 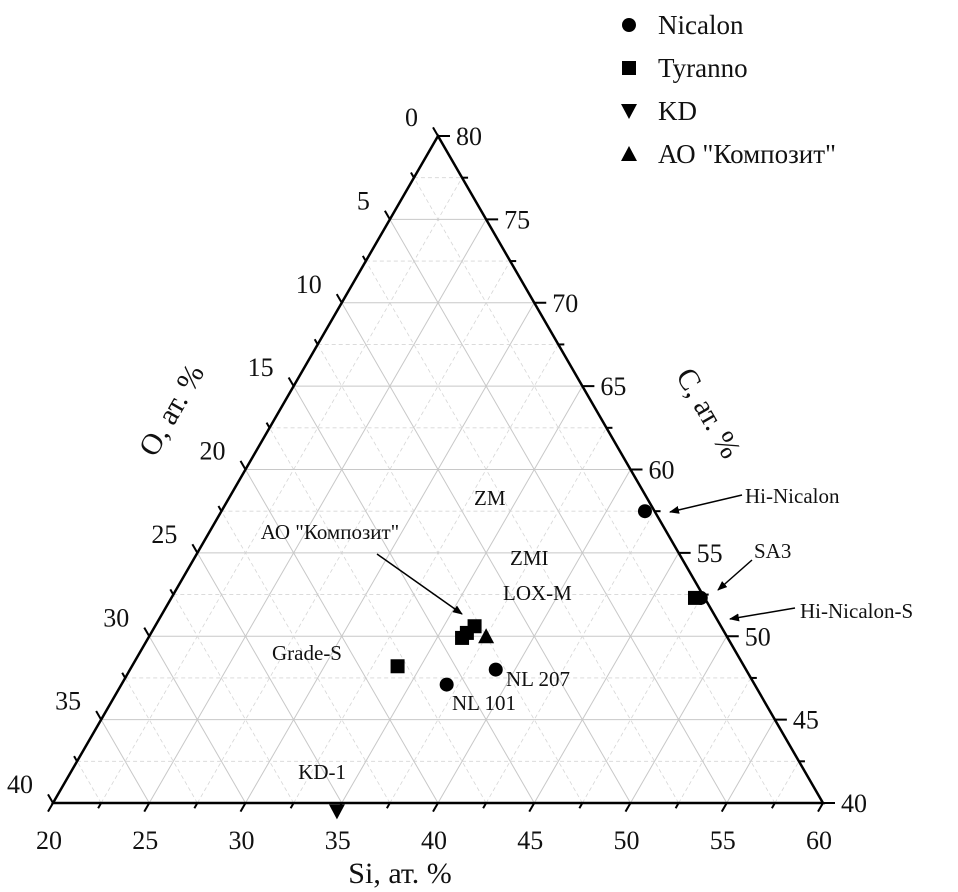 What do you see at coordinates (530, 840) in the screenshot?
I see `tick-label-si: 45` at bounding box center [530, 840].